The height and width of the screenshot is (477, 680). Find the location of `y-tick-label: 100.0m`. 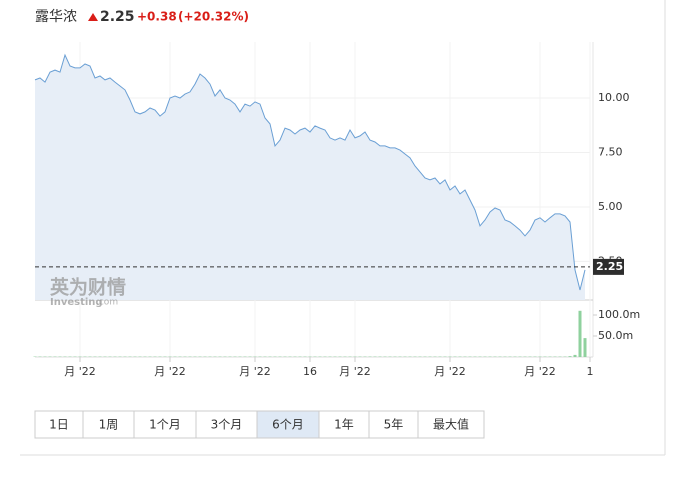

y-tick-label: 100.0m is located at coordinates (619, 314).